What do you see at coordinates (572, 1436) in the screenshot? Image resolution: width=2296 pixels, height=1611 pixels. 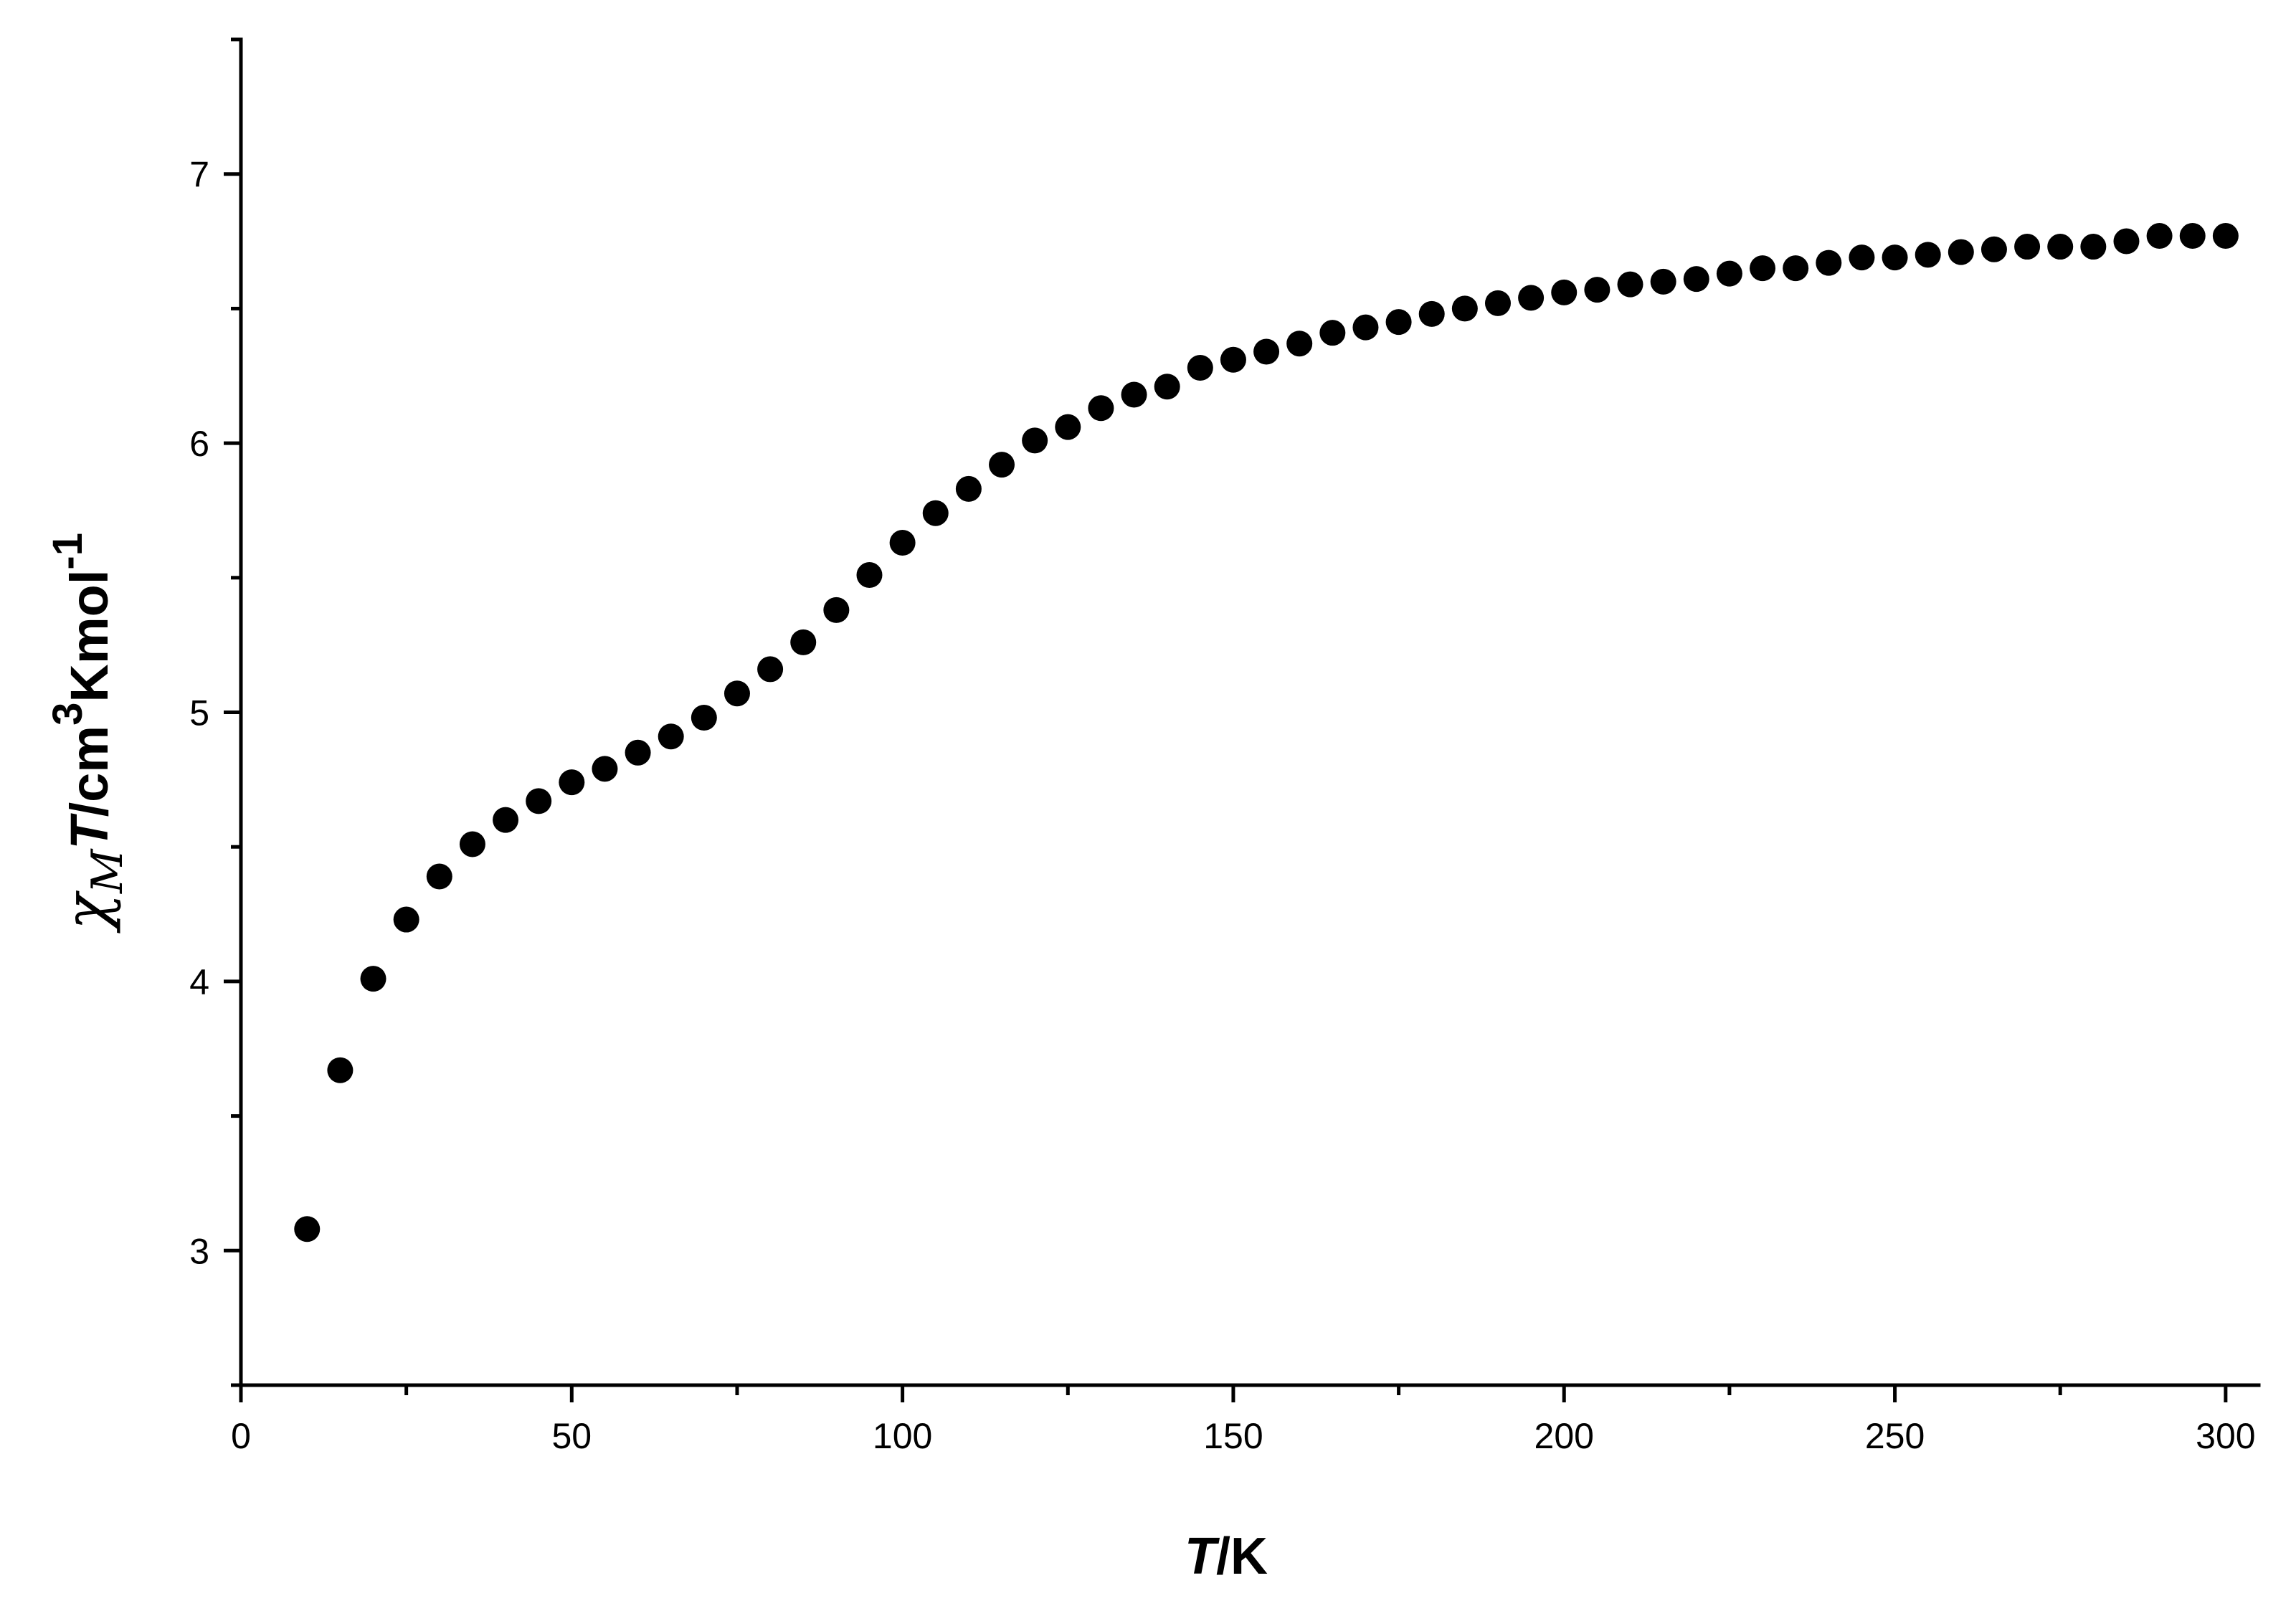 I see `x-tick-label: 50` at bounding box center [572, 1436].